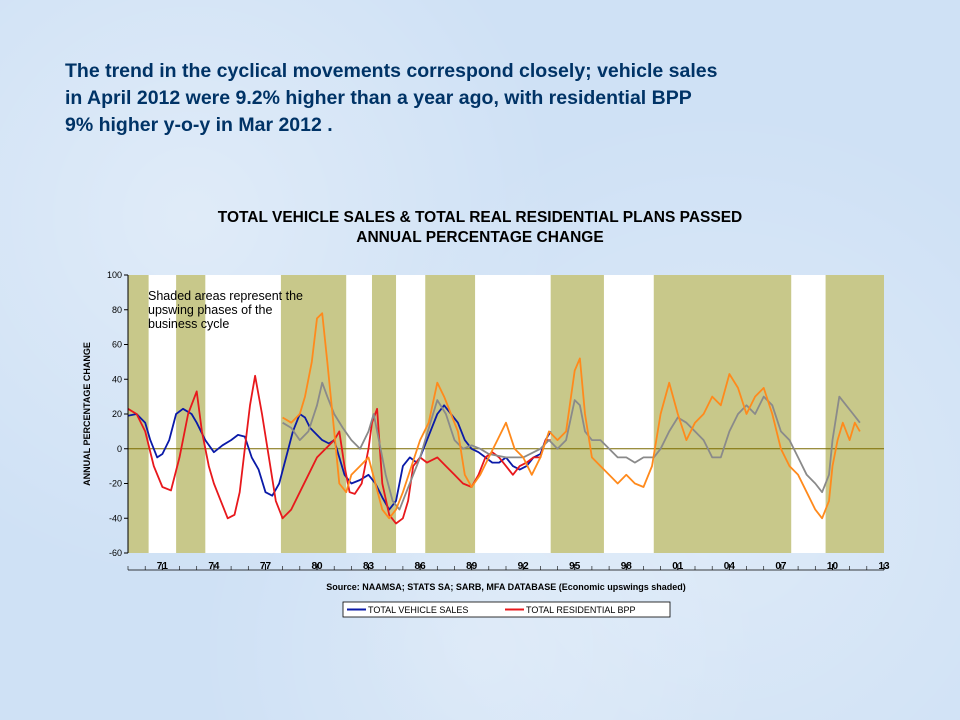 The width and height of the screenshot is (960, 720). I want to click on x-tick-label: 04, so click(730, 566).